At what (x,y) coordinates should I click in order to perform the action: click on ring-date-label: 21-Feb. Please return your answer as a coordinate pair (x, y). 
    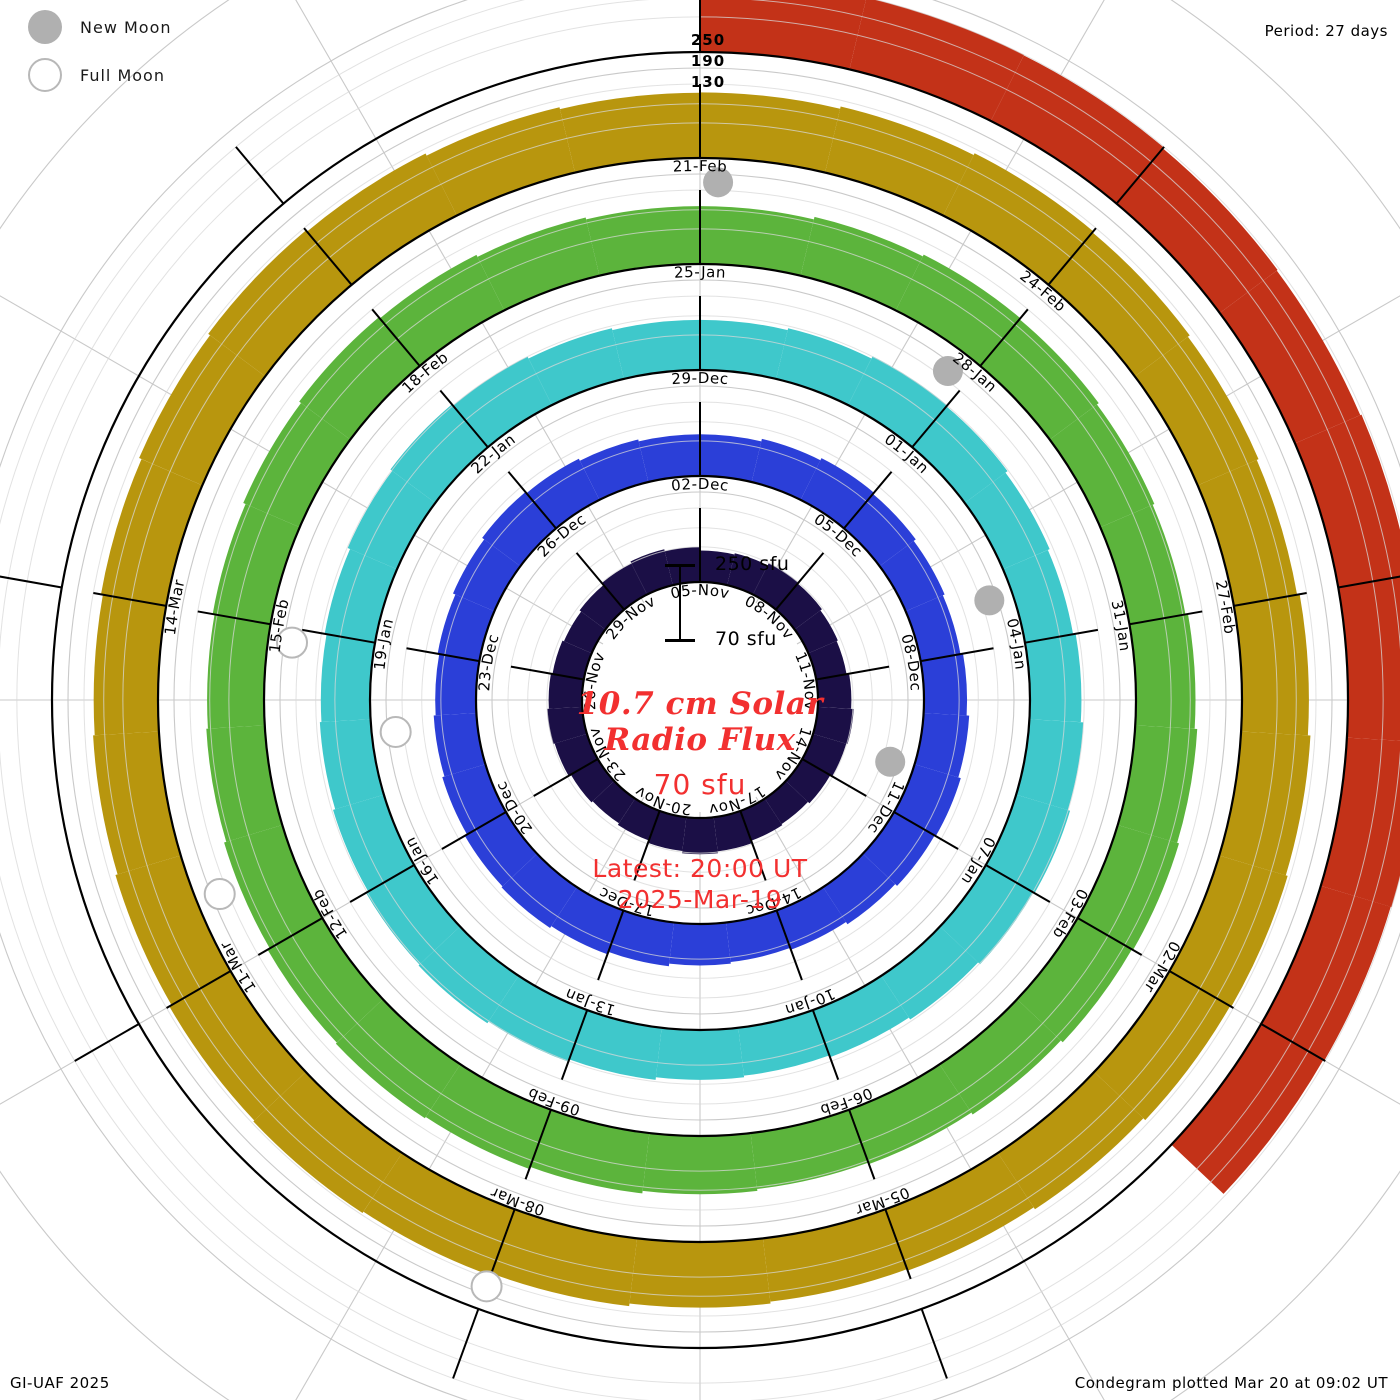
    Looking at the image, I should click on (699, 166).